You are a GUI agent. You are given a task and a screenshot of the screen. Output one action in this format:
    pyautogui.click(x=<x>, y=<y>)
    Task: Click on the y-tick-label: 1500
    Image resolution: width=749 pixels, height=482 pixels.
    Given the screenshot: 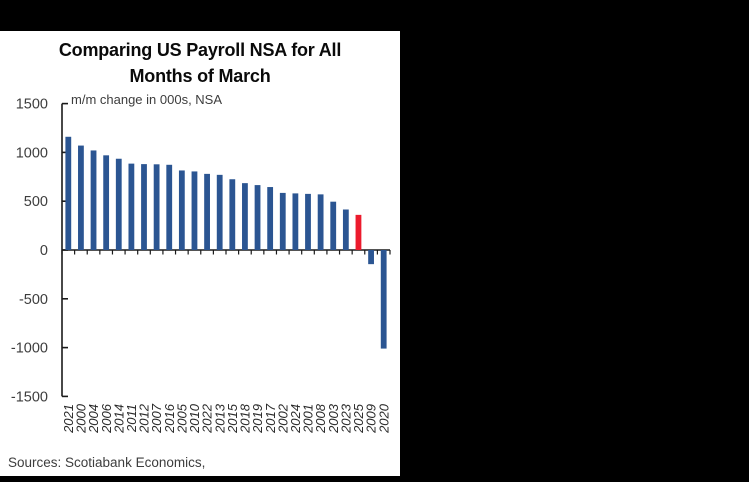 What is the action you would take?
    pyautogui.click(x=32, y=105)
    